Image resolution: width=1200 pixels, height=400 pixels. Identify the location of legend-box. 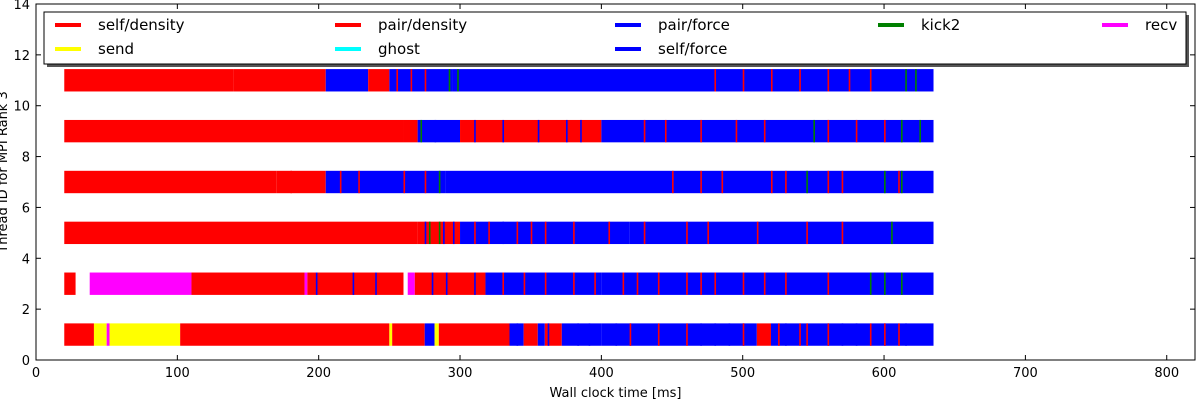
(615, 38).